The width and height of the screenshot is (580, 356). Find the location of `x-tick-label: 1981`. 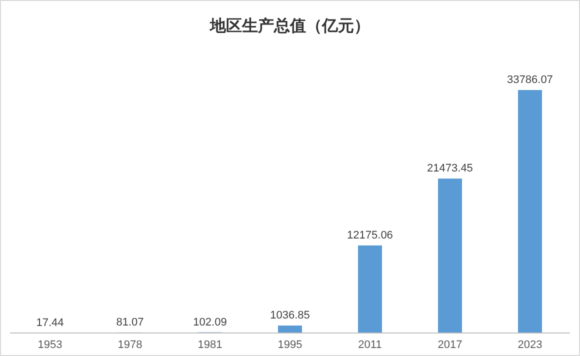

x-tick-label: 1981 is located at coordinates (210, 345).